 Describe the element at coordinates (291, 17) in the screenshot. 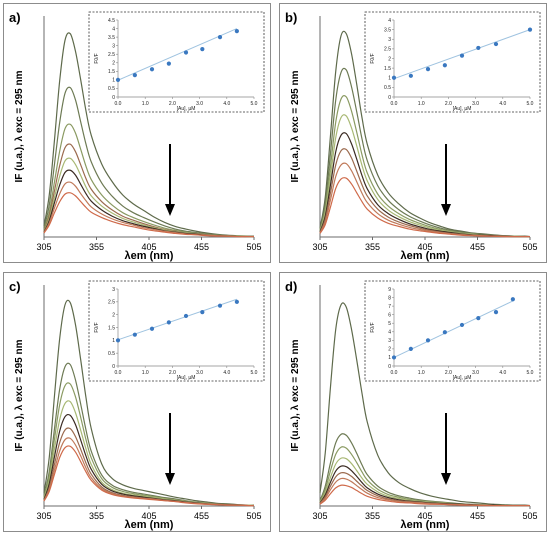

I see `panel-label: b)` at that location.